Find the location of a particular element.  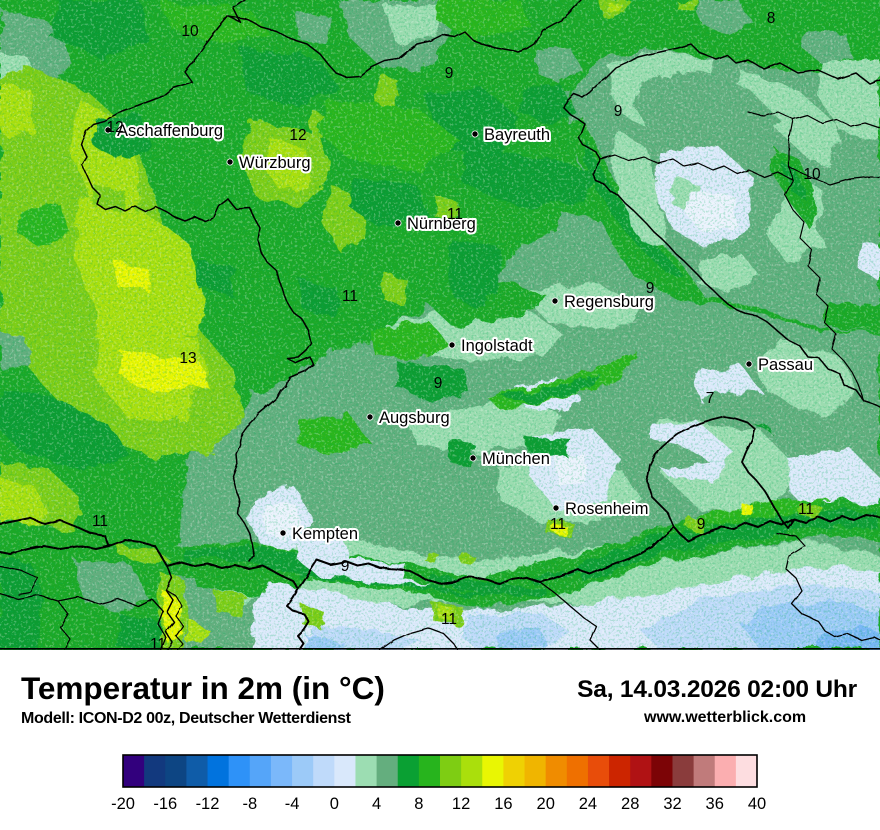

svg-text: Aschaffenburg is located at coordinates (170, 131).